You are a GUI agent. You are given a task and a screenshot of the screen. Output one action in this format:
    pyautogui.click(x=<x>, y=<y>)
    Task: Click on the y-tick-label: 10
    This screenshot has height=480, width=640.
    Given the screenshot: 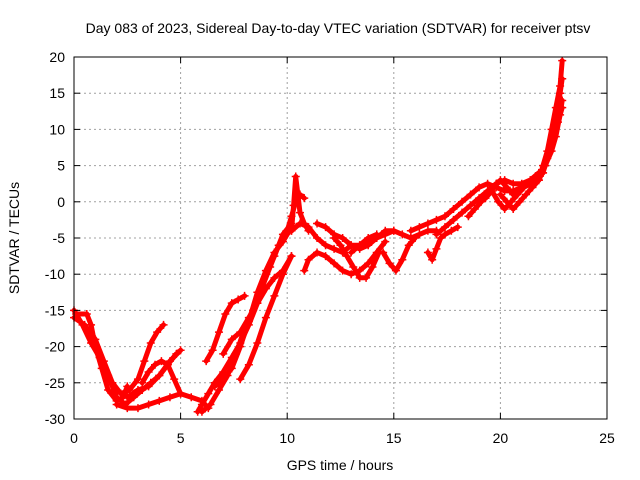 What is the action you would take?
    pyautogui.click(x=57, y=129)
    